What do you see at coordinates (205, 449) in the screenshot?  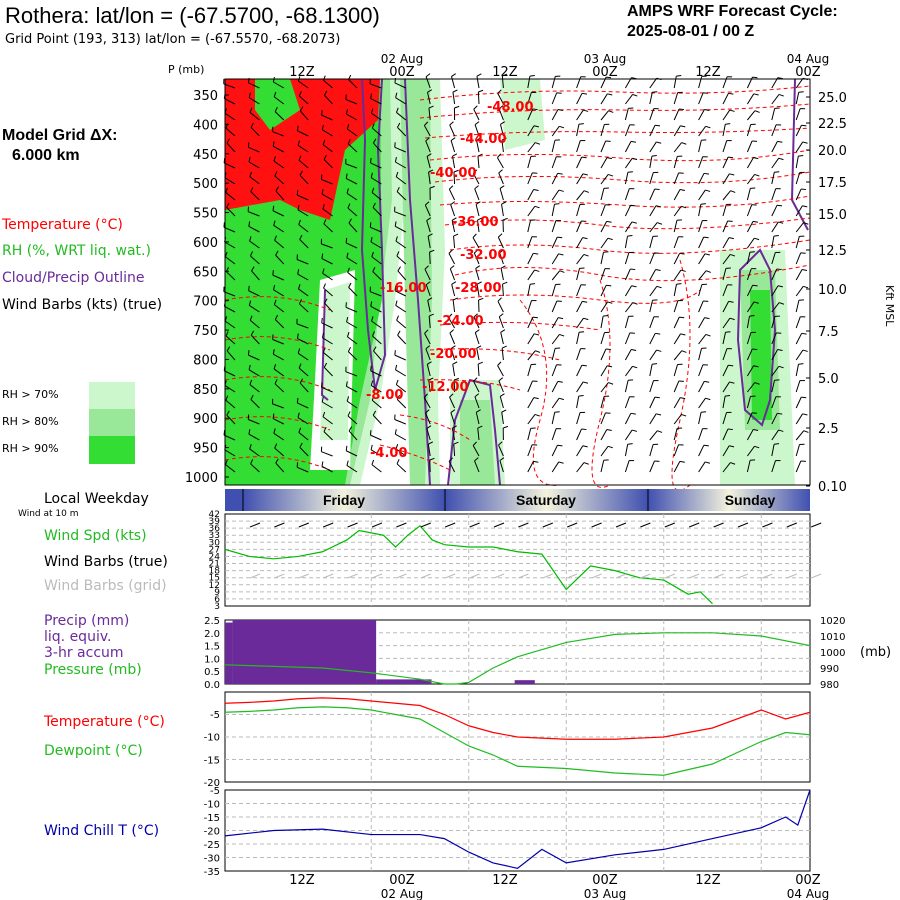 I see `pressure-tick-label: 950` at bounding box center [205, 449].